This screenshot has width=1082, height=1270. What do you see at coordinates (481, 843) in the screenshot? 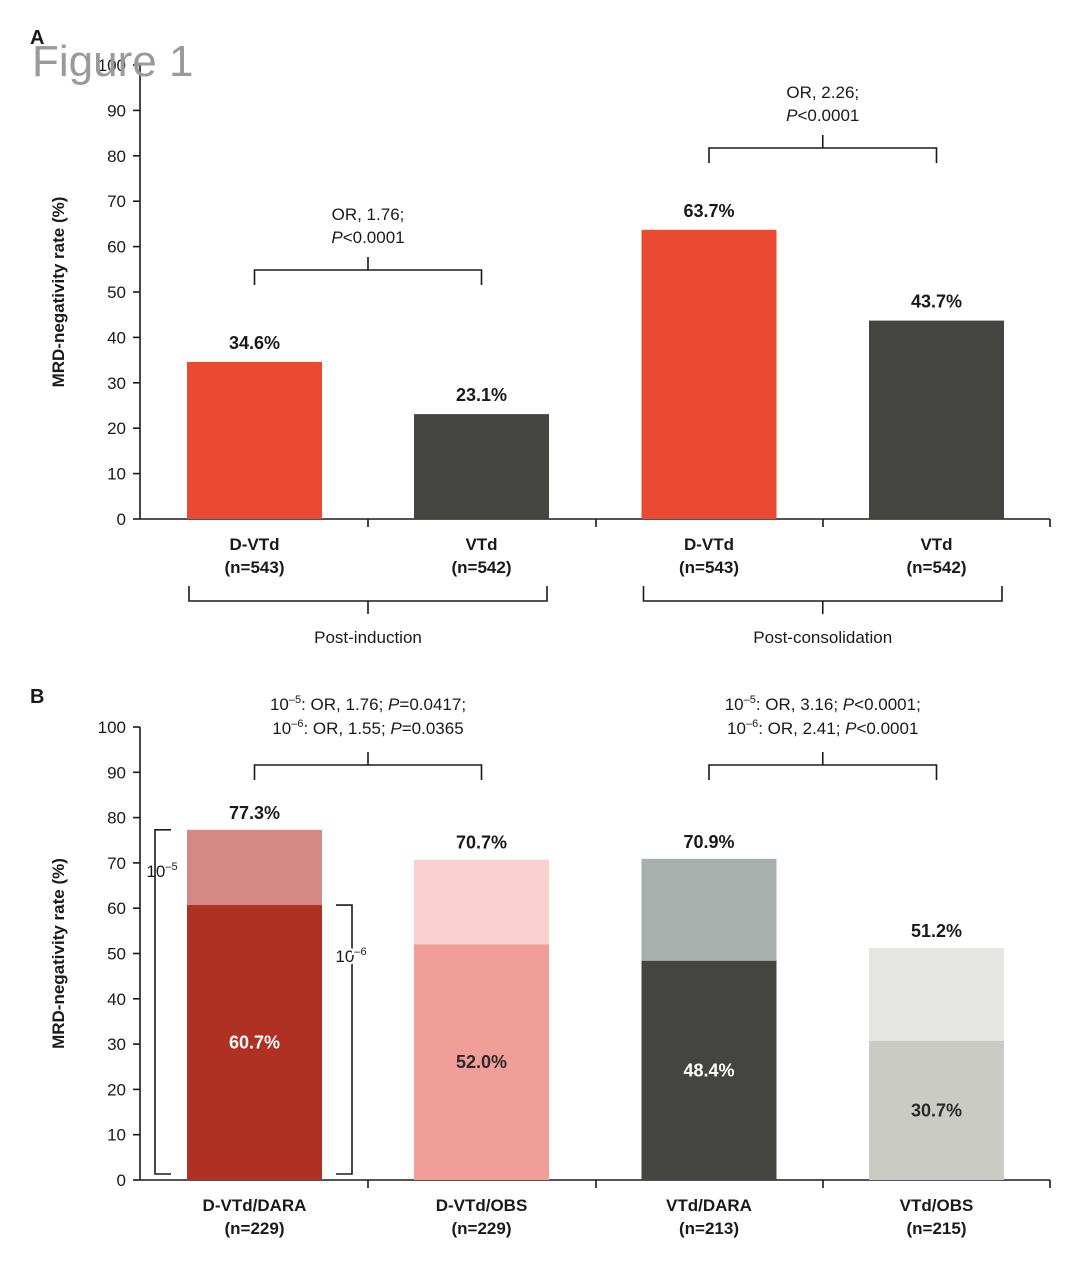
I see `panel-b-value-label-1e5: 70.7%` at bounding box center [481, 843].